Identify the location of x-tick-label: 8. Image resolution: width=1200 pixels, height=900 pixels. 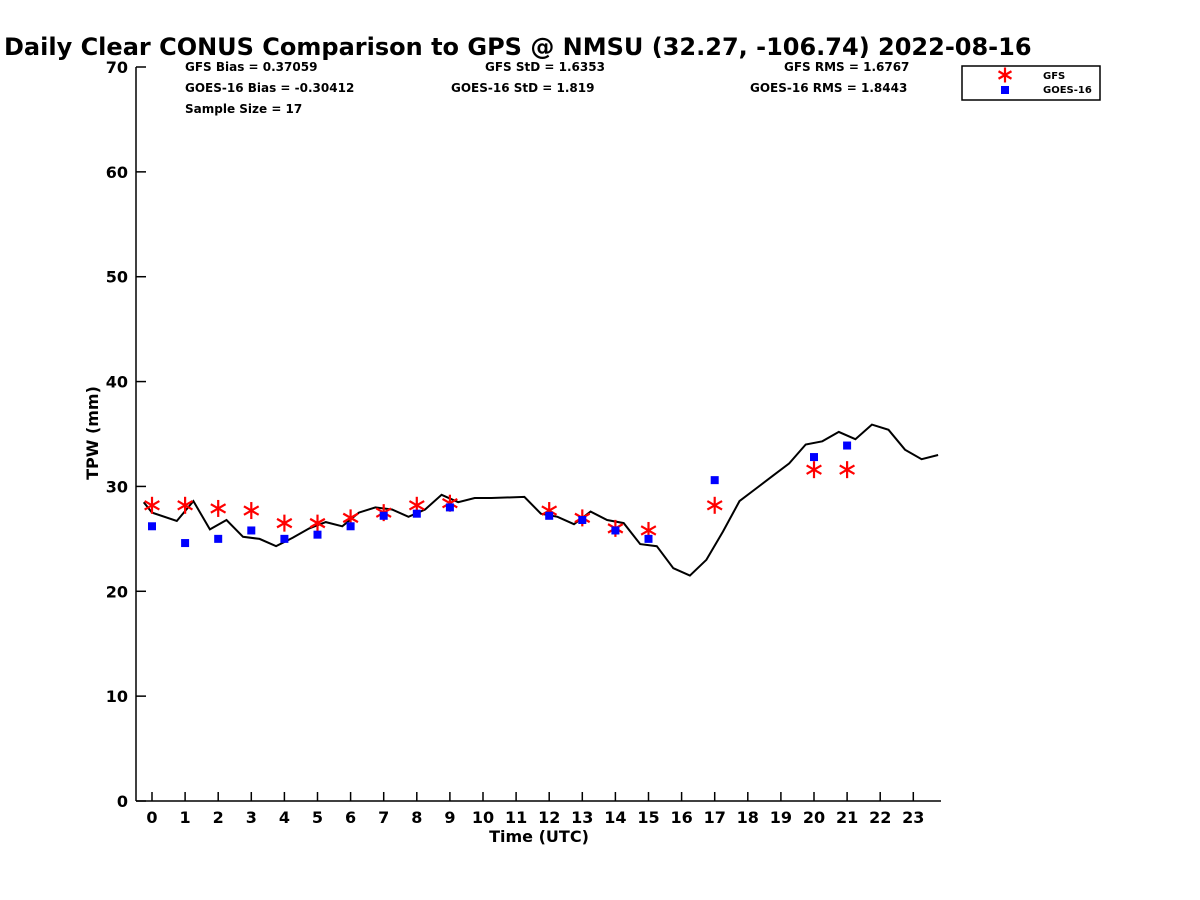
(416, 817).